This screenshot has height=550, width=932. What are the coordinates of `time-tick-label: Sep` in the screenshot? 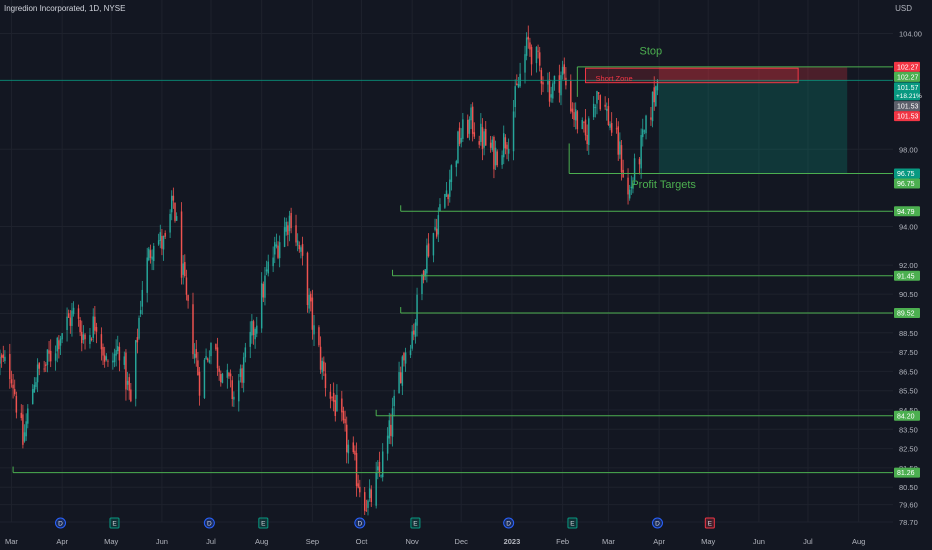 It's located at (312, 541).